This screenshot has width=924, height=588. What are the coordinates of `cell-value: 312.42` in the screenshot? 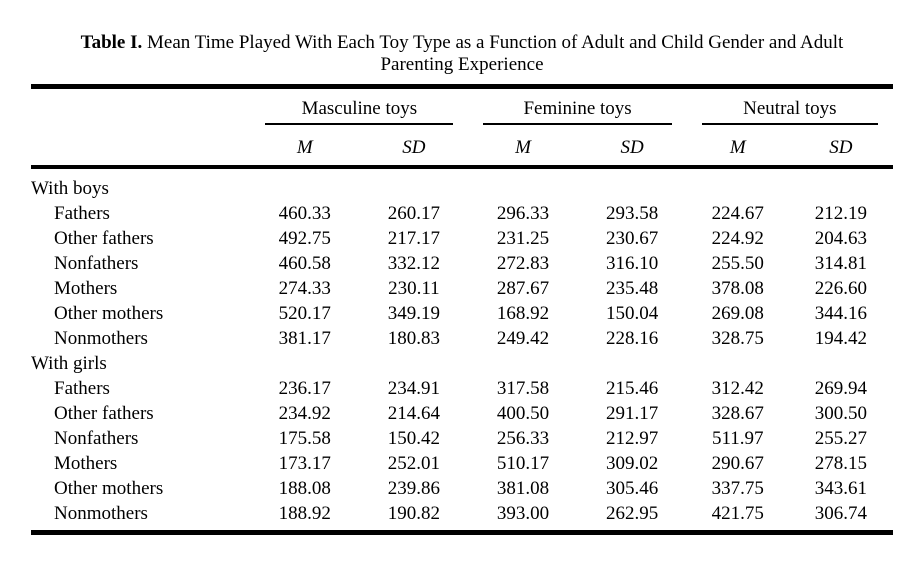 It's located at (737, 388).